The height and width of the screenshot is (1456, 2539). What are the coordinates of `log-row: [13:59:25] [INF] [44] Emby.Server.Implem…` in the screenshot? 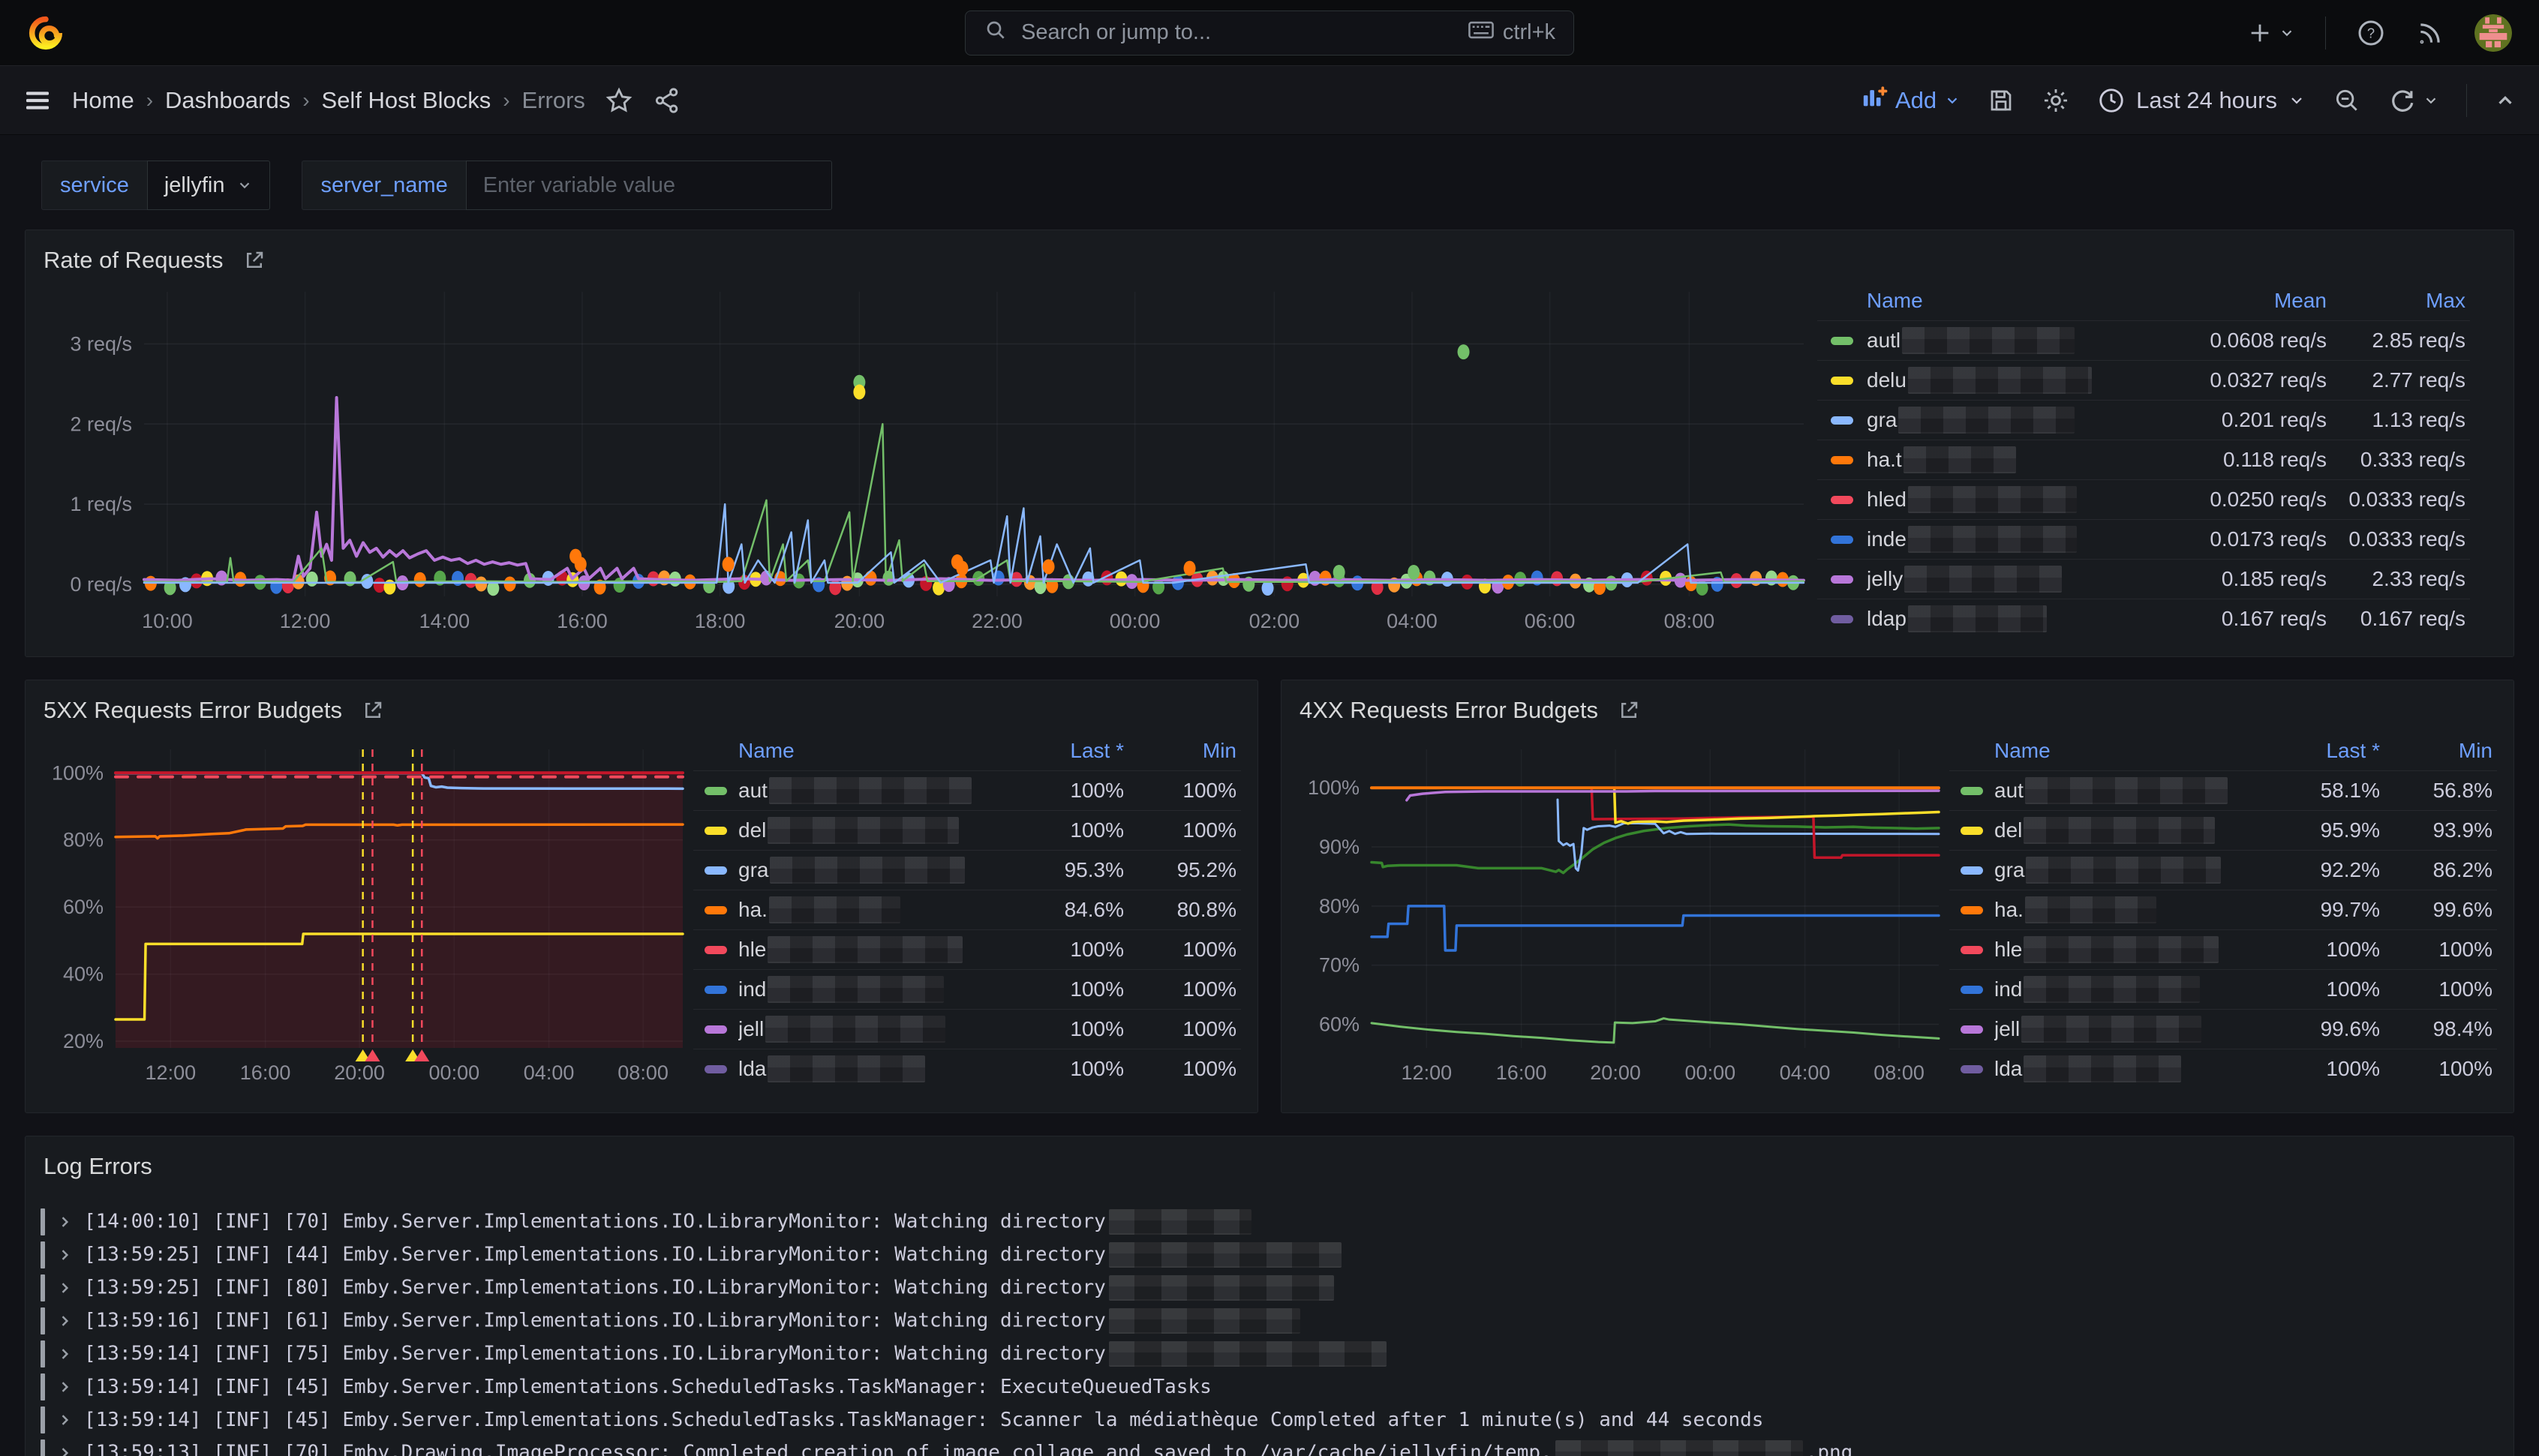 It's located at (1277, 1254).